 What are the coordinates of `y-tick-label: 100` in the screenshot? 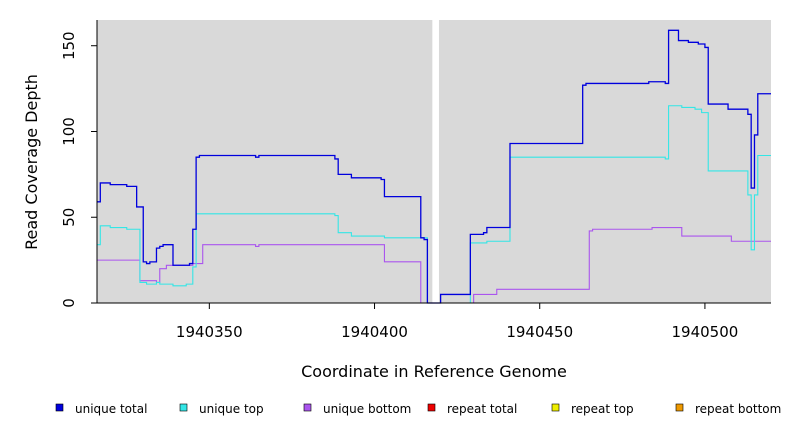 It's located at (69, 131).